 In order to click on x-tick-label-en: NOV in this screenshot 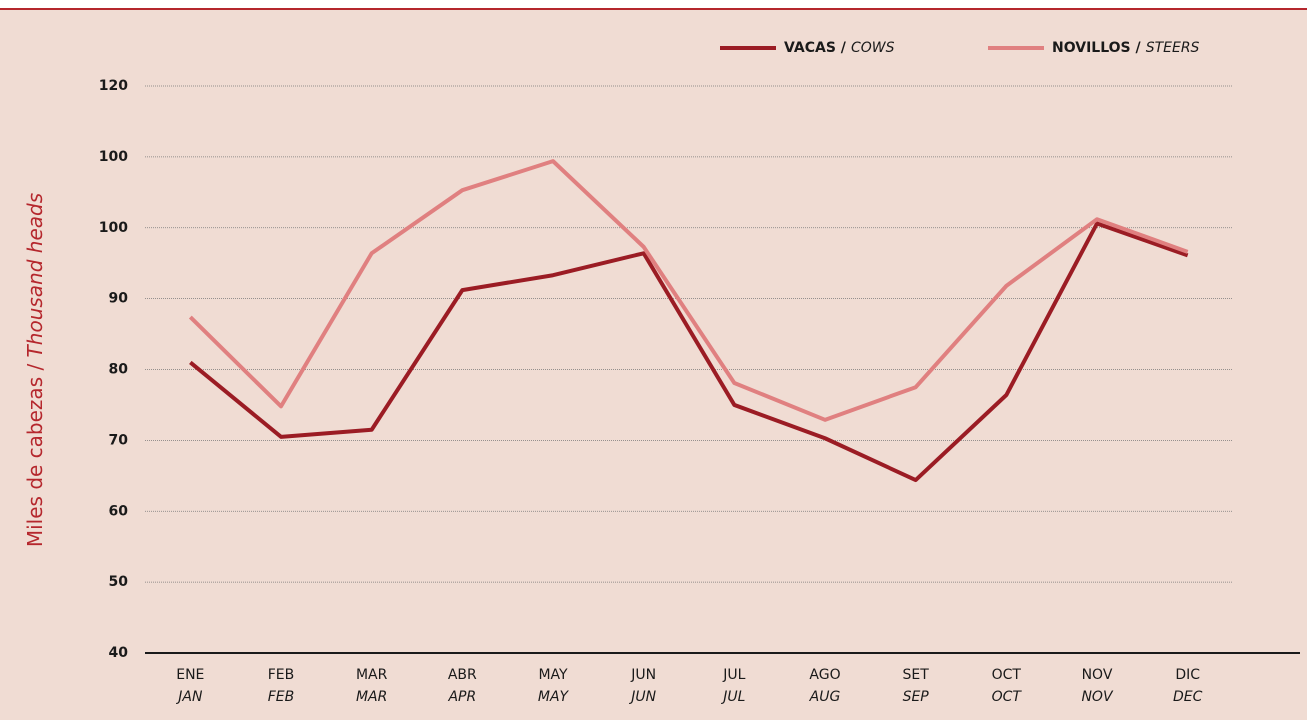, I will do `click(1097, 697)`.